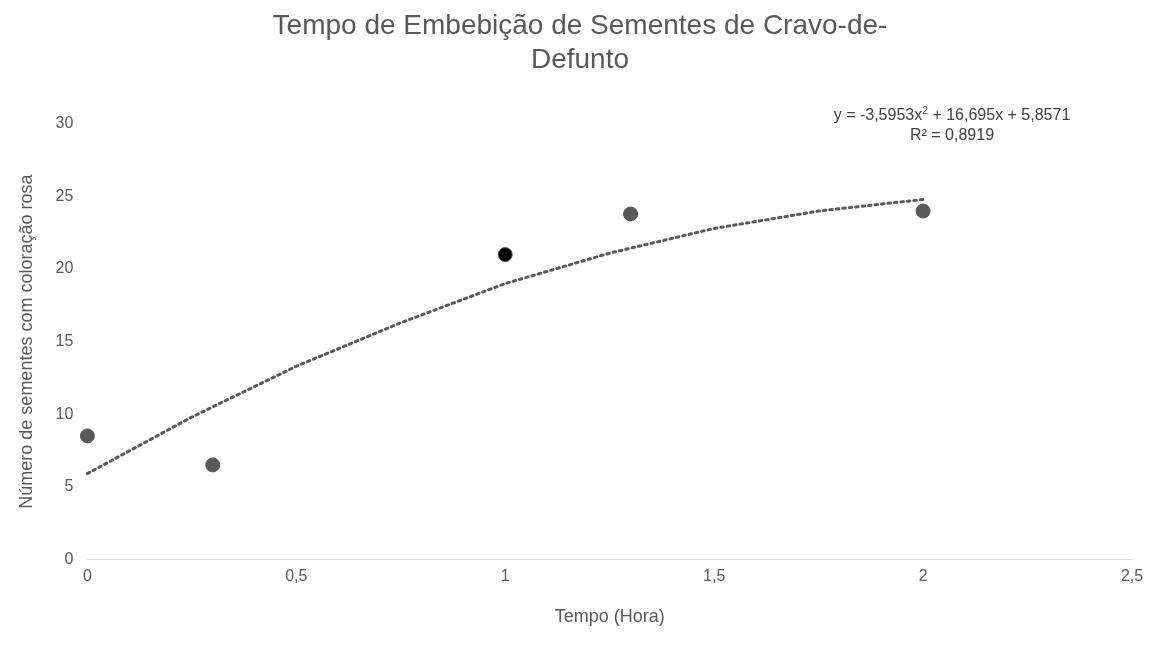  Describe the element at coordinates (64, 268) in the screenshot. I see `y-tick-label: 20` at that location.